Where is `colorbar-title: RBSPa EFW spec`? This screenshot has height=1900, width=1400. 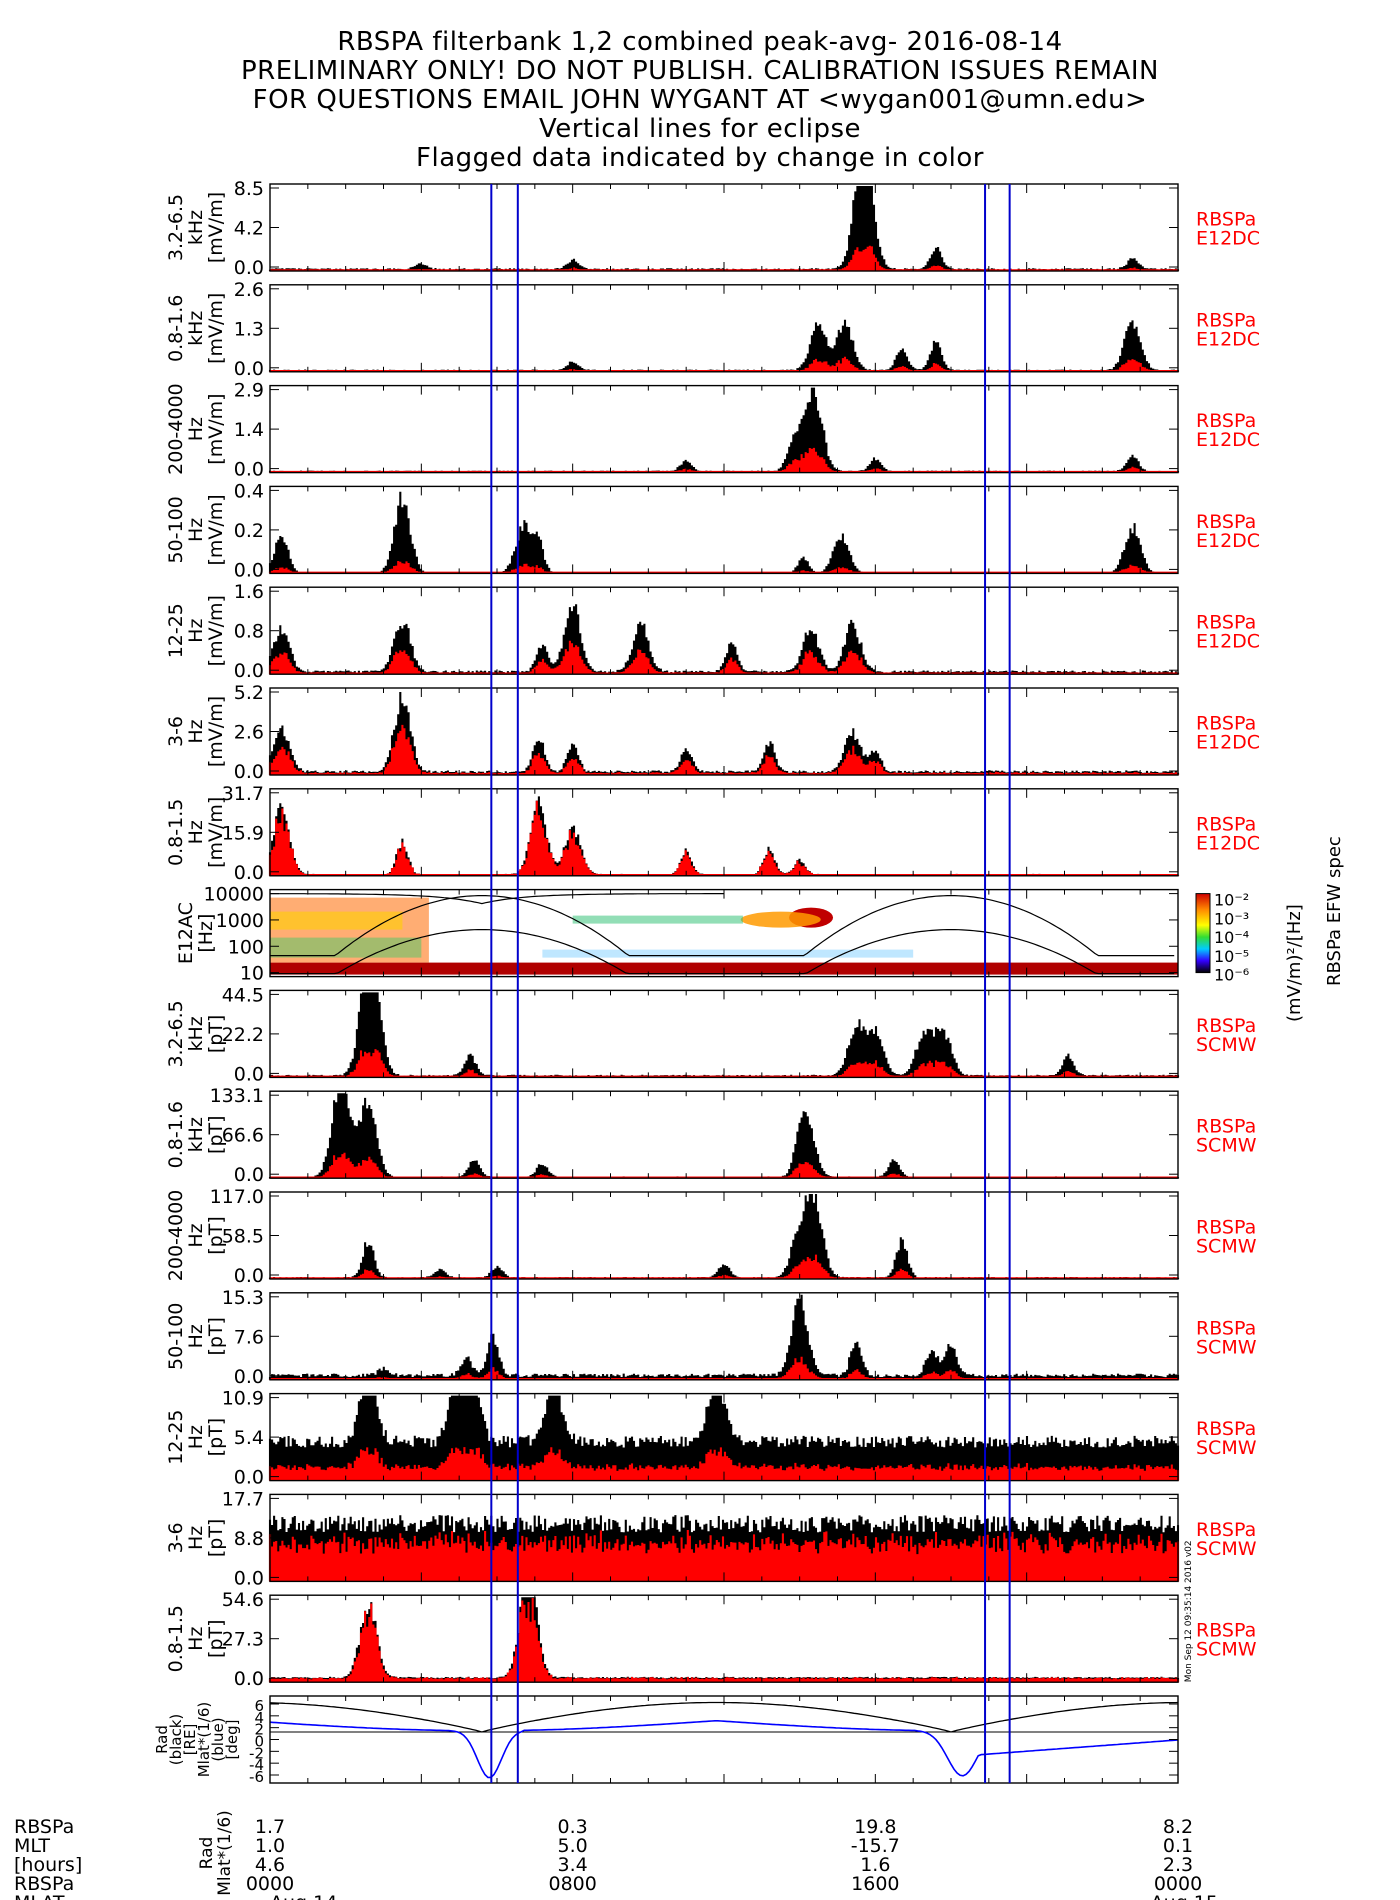 colorbar-title: RBSPa EFW spec is located at coordinates (1334, 911).